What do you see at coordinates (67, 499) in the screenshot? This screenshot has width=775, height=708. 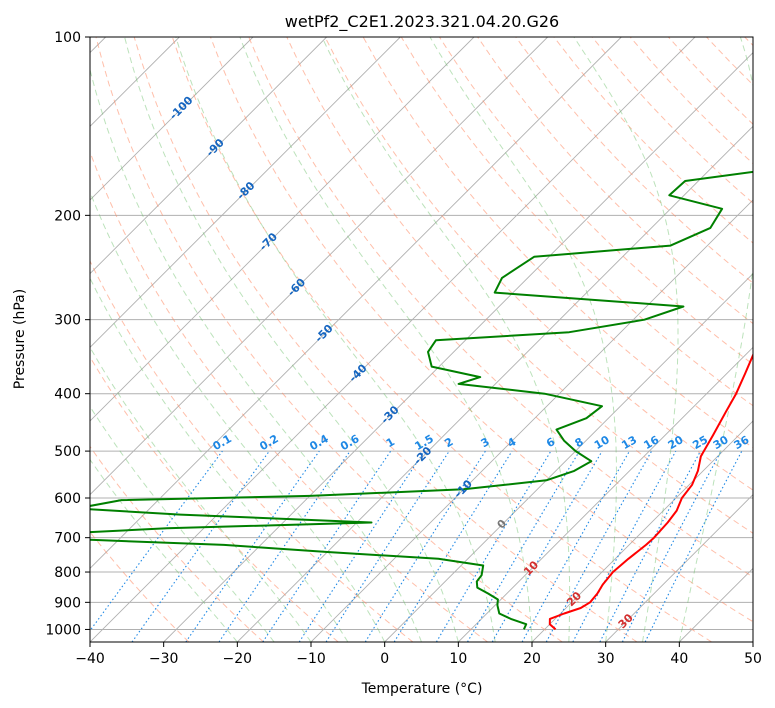 I see `y-tick-label: 600` at bounding box center [67, 499].